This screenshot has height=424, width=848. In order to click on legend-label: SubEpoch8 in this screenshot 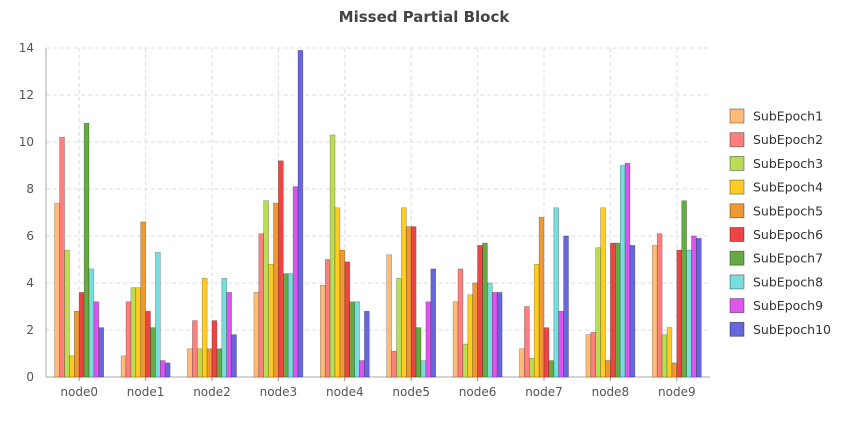, I will do `click(788, 281)`.